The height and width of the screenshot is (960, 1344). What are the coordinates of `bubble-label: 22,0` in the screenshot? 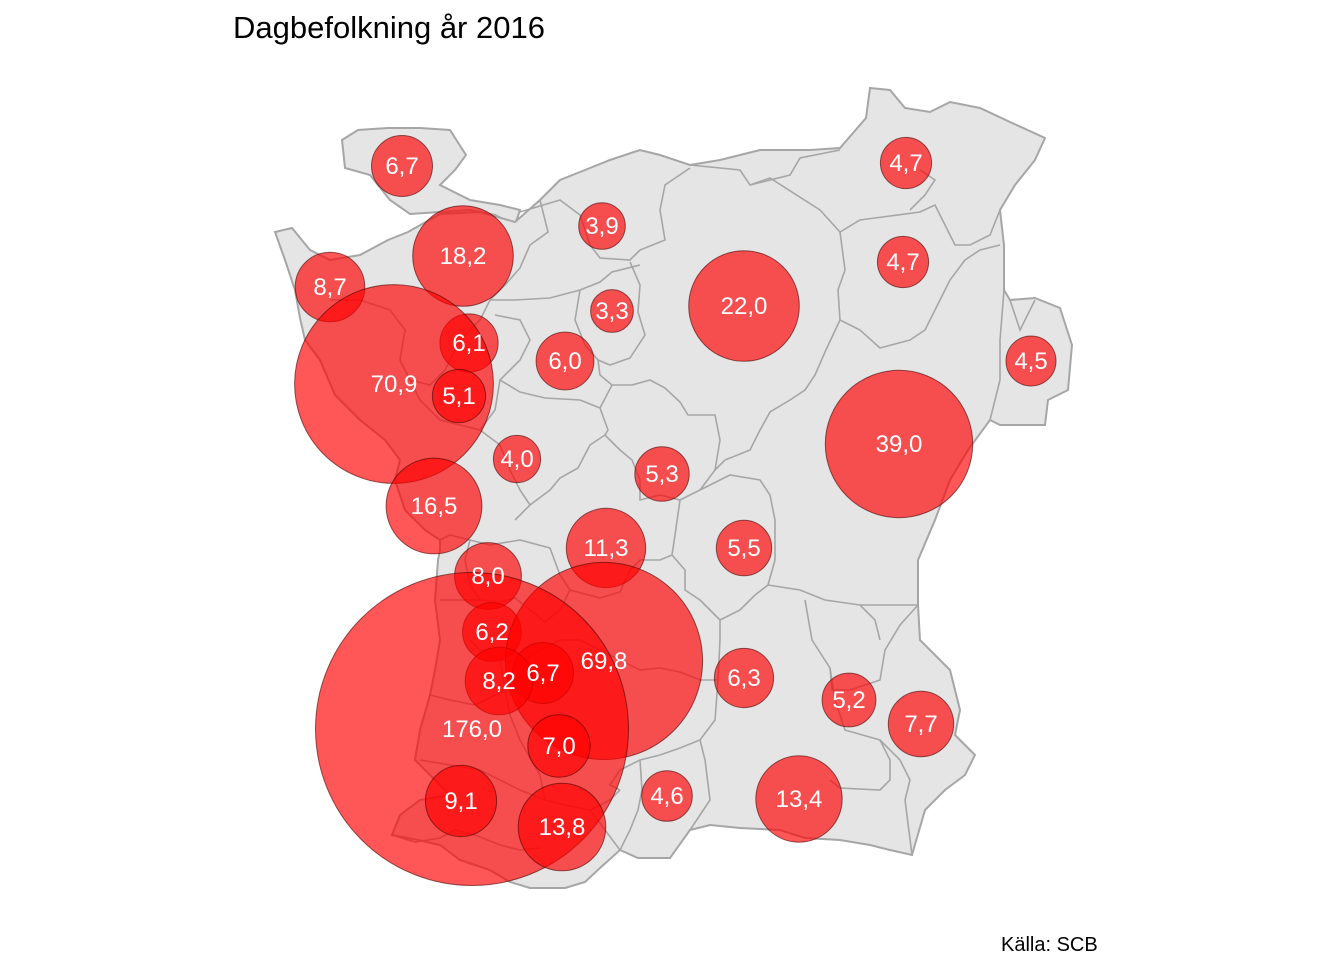 It's located at (744, 306).